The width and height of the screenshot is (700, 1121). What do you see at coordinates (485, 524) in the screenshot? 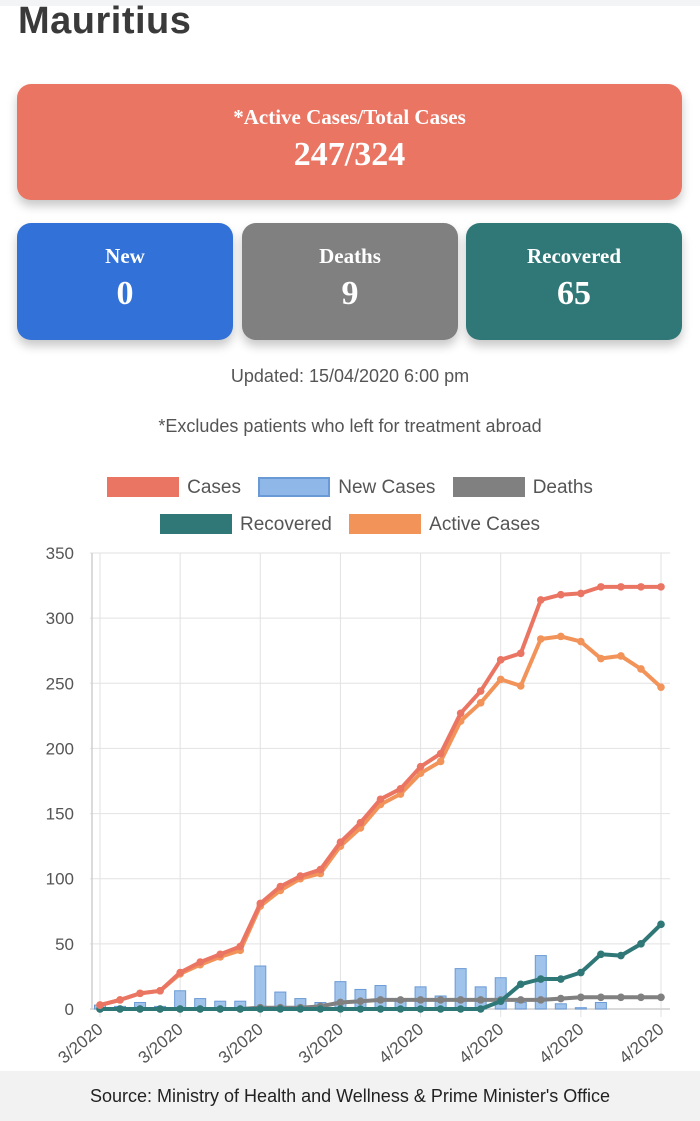
I see `legend-label-active-cases: Active Cases` at bounding box center [485, 524].